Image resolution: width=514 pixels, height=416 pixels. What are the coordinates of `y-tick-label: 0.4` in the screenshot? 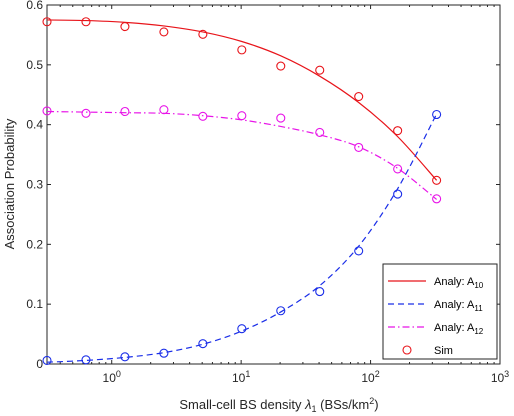 It's located at (34, 125).